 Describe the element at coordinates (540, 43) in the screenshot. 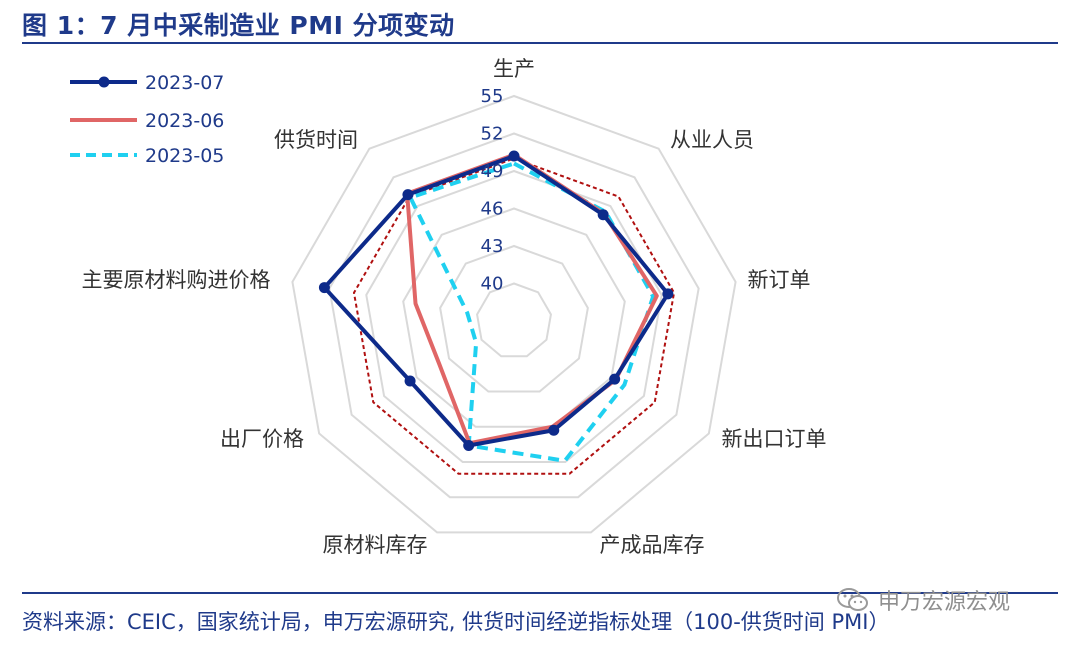

I see `title-rule` at that location.